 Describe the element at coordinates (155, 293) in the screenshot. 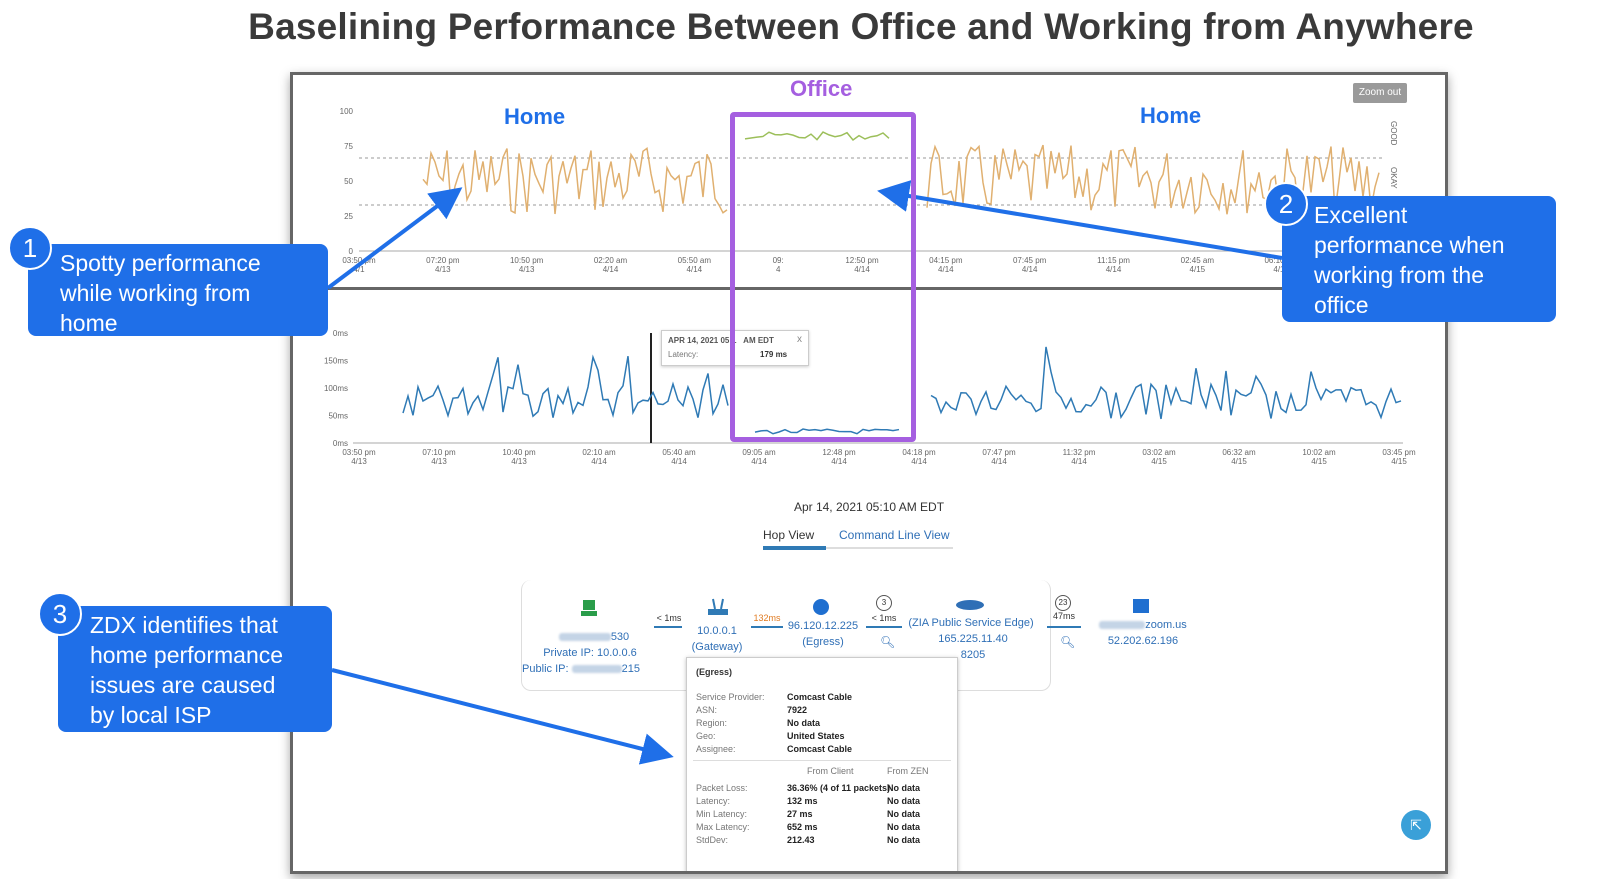

I see `callout-line: while working from` at that location.